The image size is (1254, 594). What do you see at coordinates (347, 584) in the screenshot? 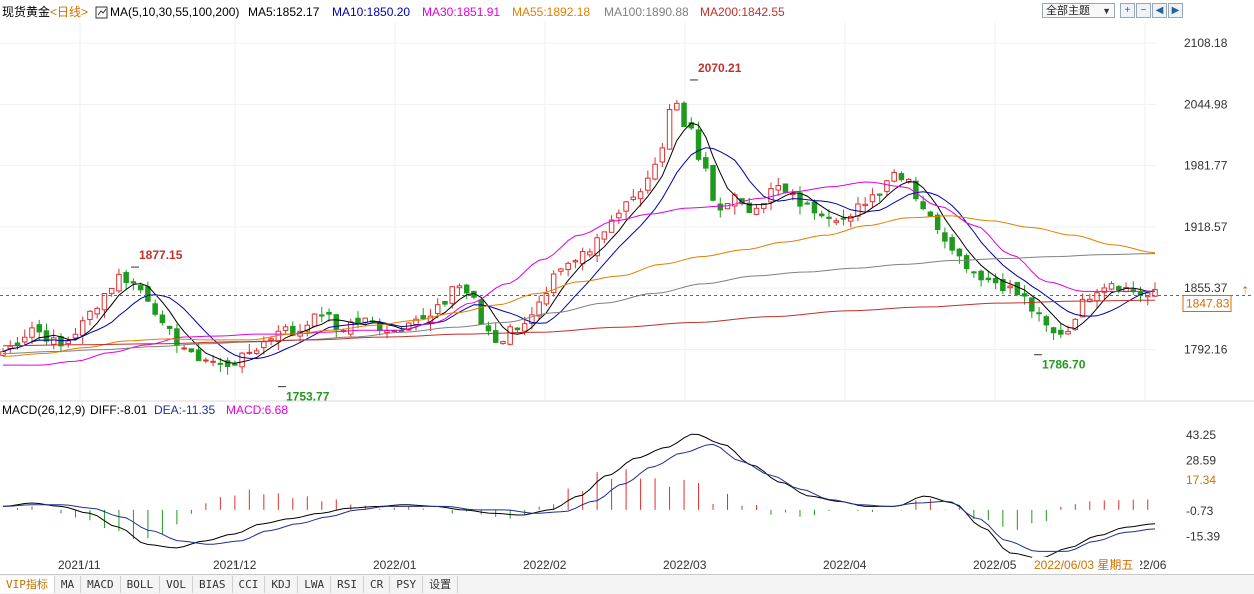
I see `indicator-tab: RSI` at bounding box center [347, 584].